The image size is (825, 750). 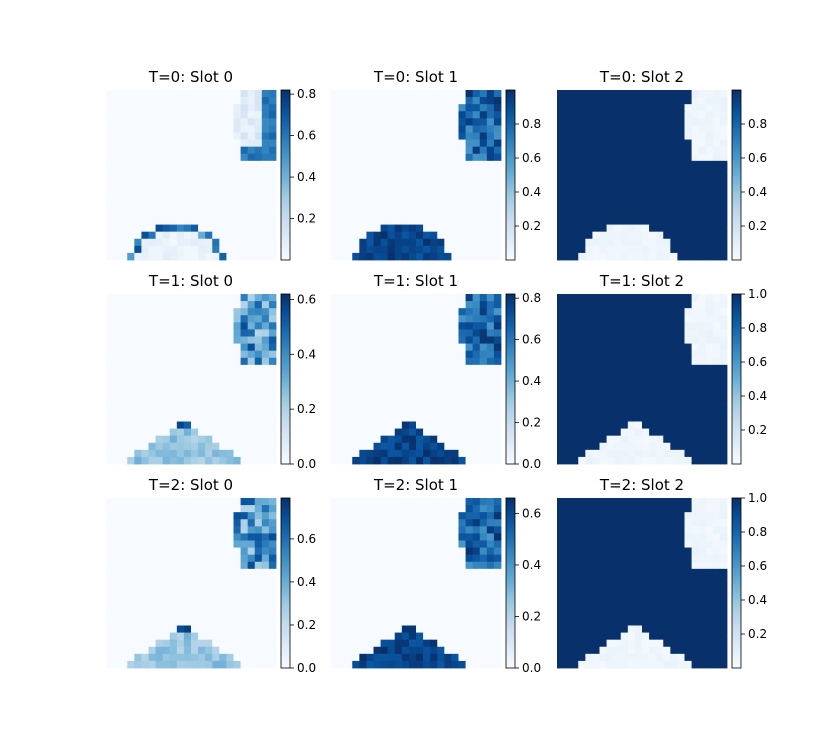 I want to click on colorbar-tick-label: 0.4, so click(x=306, y=582).